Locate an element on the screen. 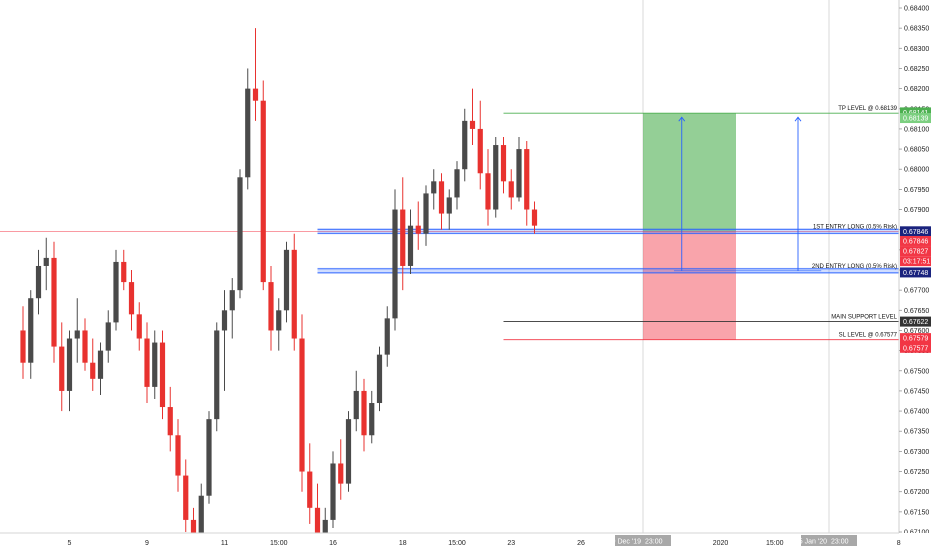  stop-loss-zone is located at coordinates (689, 285).